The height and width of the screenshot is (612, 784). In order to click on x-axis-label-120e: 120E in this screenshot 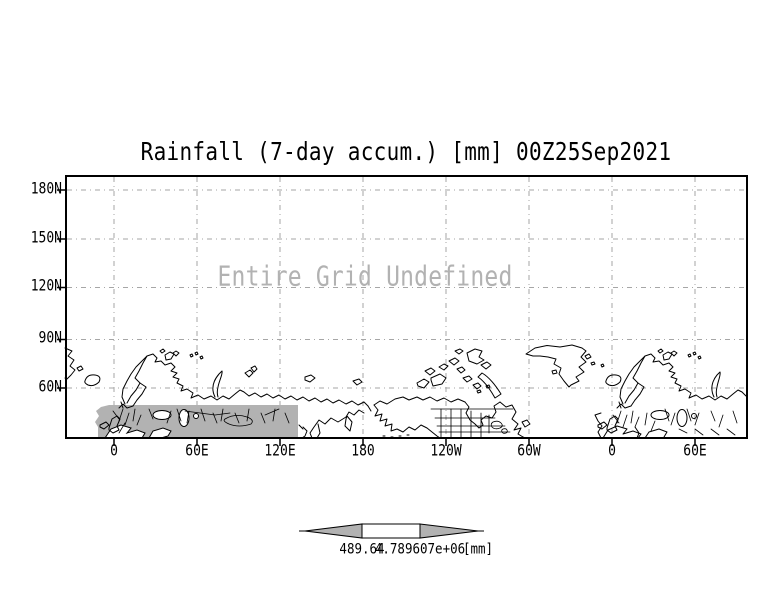, I will do `click(280, 451)`.